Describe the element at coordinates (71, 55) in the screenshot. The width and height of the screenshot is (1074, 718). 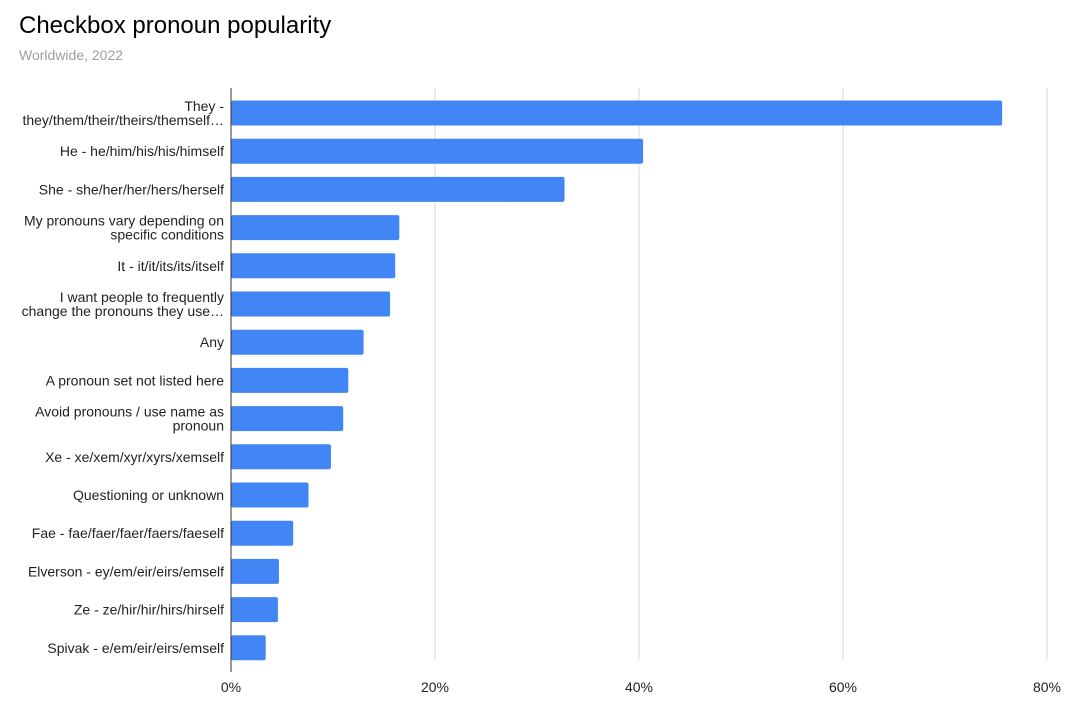
I see `chart-subtitle: Worldwide, 2022` at that location.